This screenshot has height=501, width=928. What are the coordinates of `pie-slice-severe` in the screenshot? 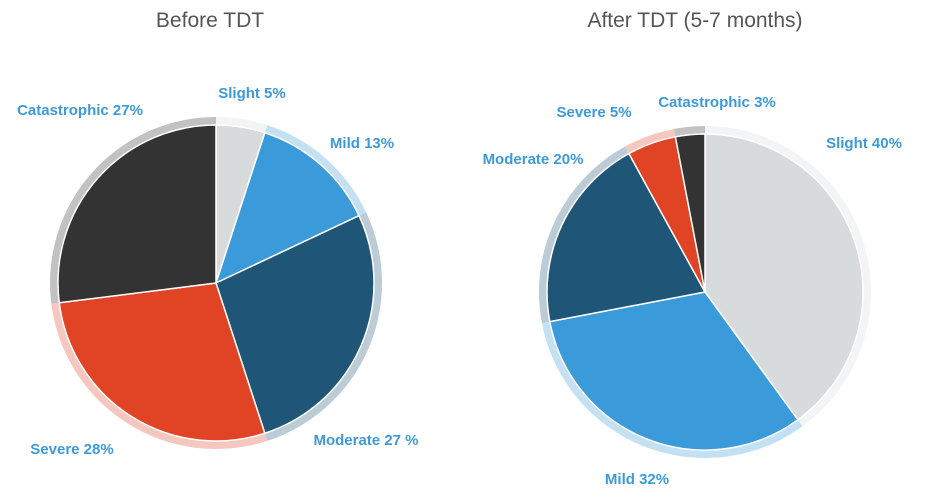 It's located at (162, 362).